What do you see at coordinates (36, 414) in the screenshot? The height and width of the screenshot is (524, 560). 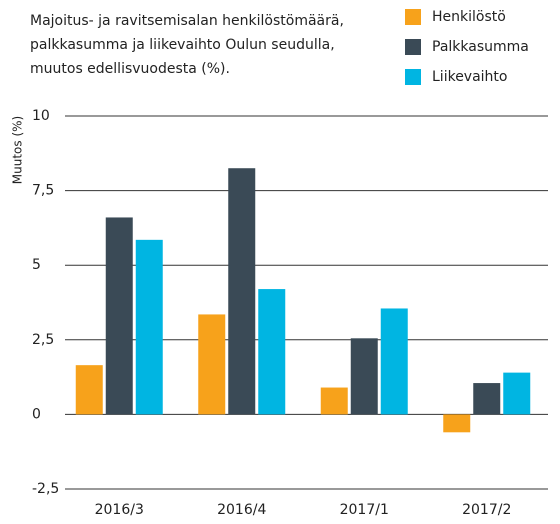 I see `y-tick-label: 0` at bounding box center [36, 414].